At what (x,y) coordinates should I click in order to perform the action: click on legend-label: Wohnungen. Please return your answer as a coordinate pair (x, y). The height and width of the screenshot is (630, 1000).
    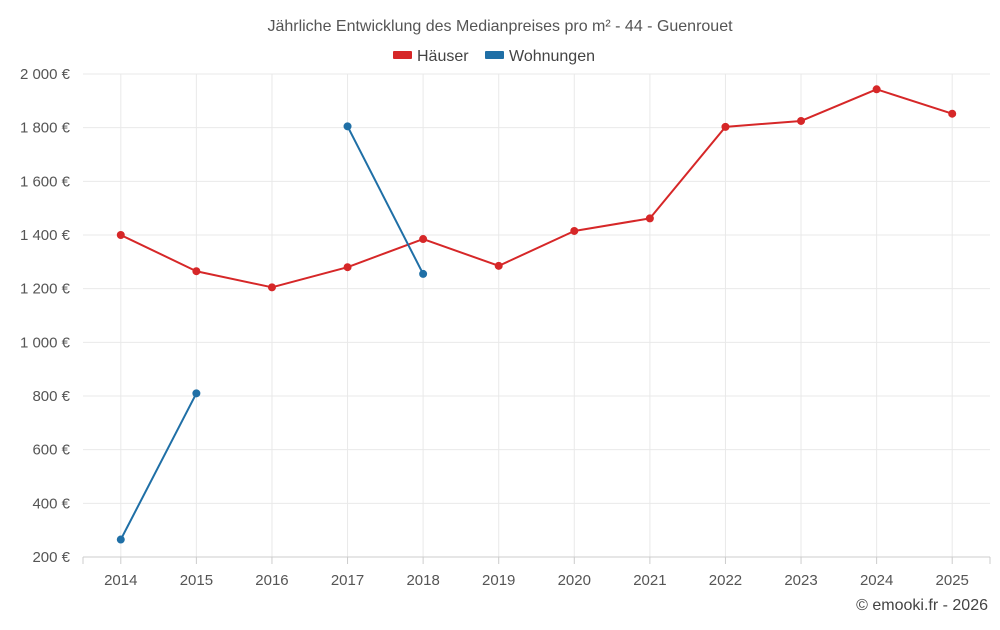
    Looking at the image, I should click on (552, 56).